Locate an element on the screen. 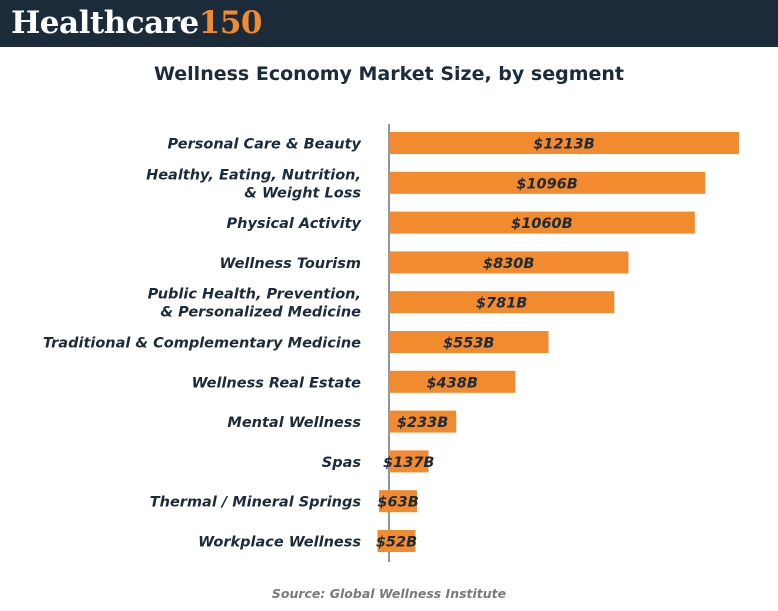  category-label: & Weight Loss is located at coordinates (302, 193).